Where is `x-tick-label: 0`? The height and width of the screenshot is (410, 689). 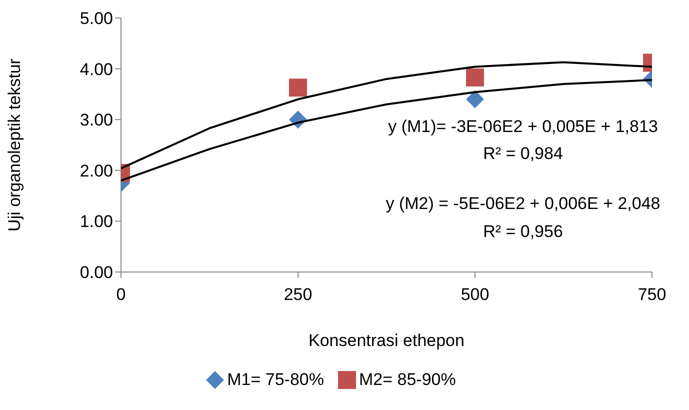 x-tick-label: 0 is located at coordinates (121, 294).